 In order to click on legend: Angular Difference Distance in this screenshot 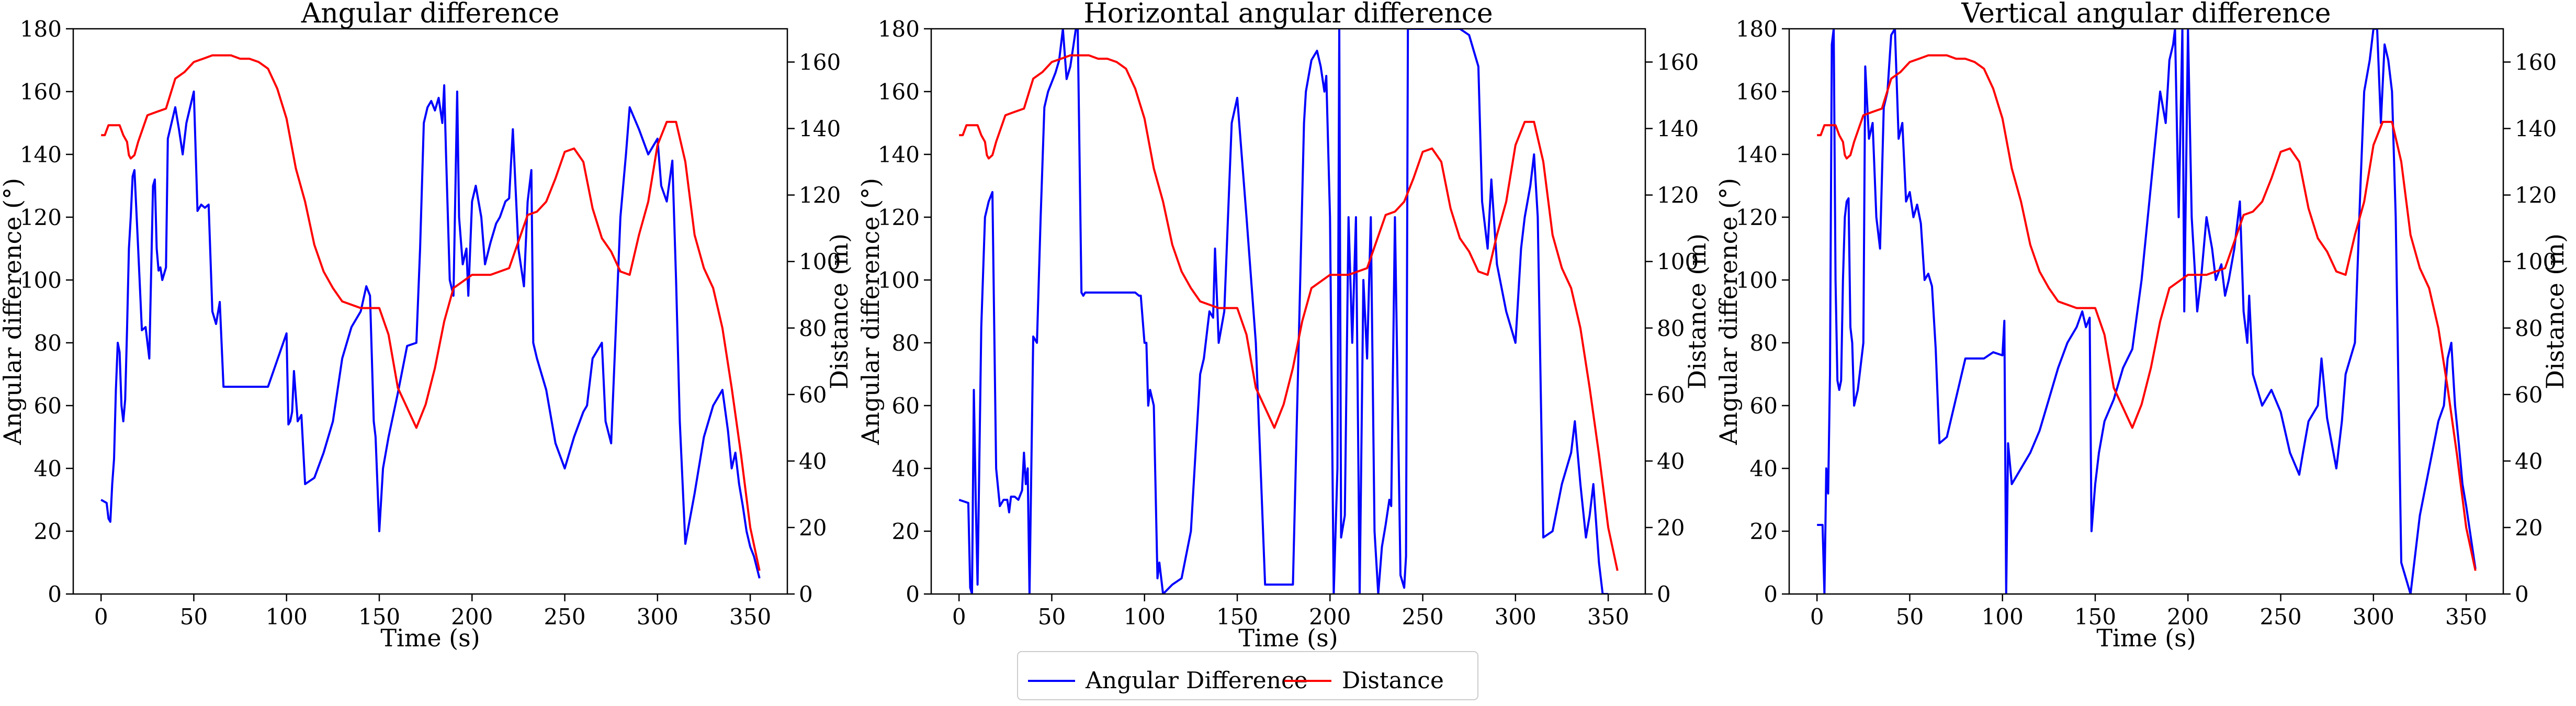, I will do `click(1248, 676)`.